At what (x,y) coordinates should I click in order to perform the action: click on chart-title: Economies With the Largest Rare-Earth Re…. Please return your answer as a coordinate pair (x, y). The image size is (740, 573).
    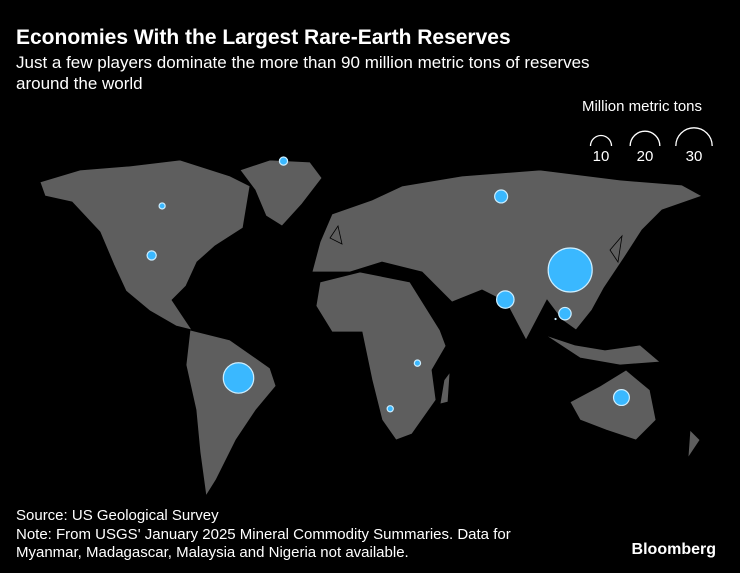
    Looking at the image, I should click on (263, 37).